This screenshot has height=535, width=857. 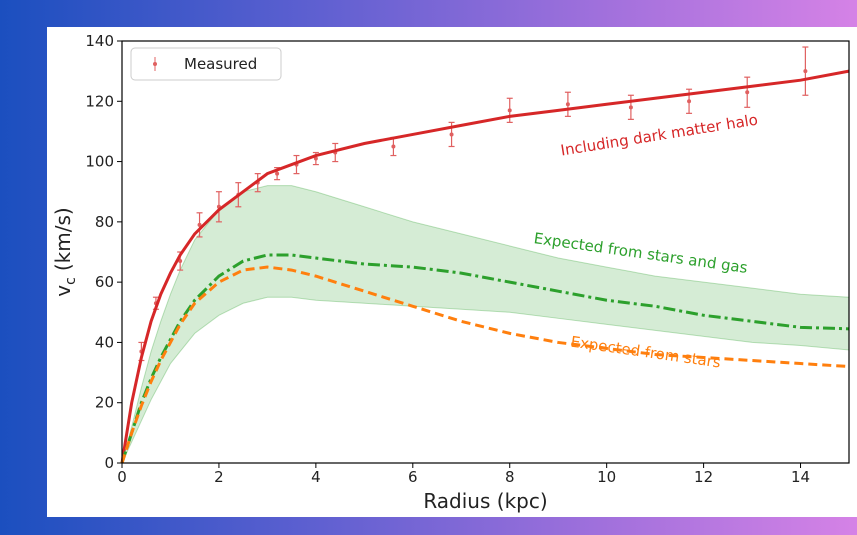 What do you see at coordinates (104, 342) in the screenshot?
I see `y-tick-label: 40` at bounding box center [104, 342].